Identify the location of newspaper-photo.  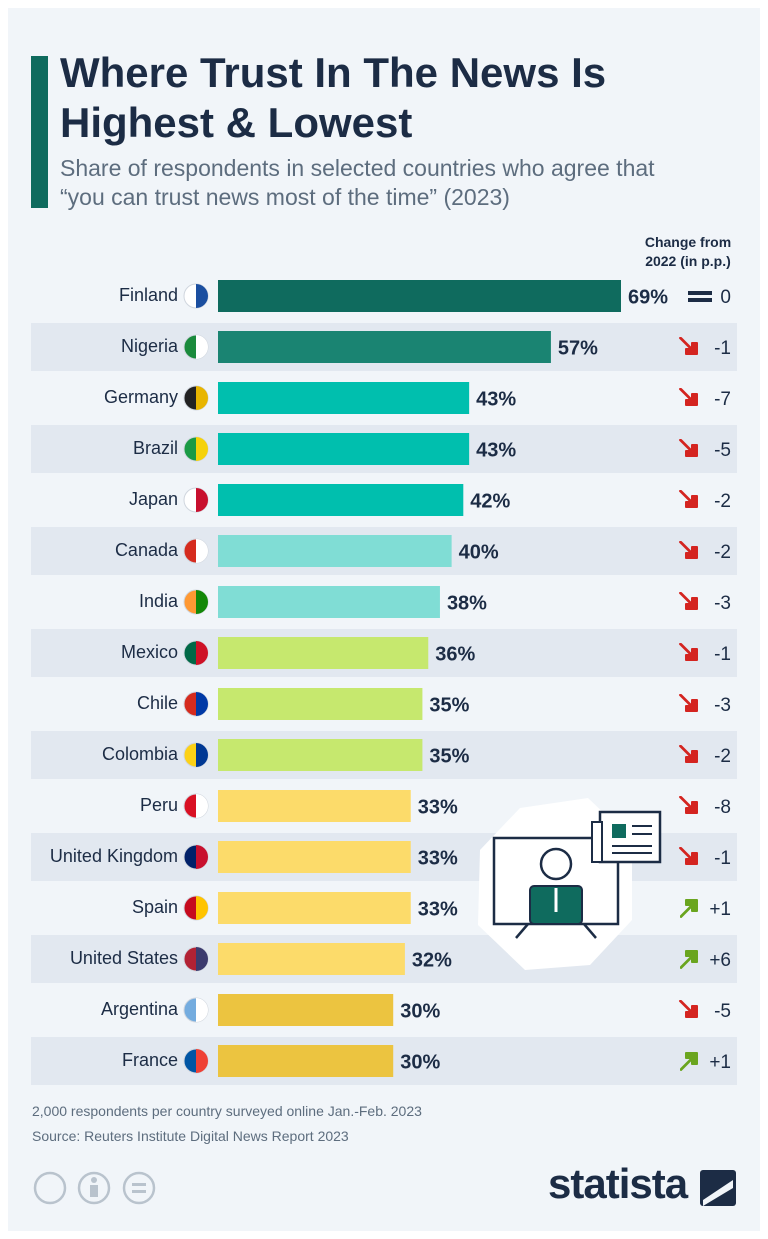
(619, 831).